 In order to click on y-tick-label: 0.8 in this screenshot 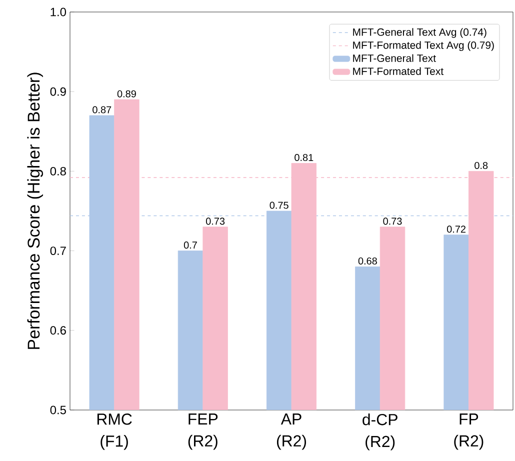, I will do `click(58, 171)`.